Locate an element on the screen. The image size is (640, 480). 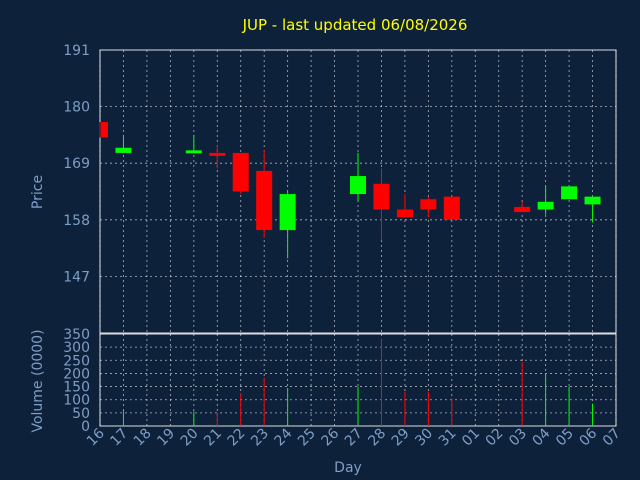
x-tick-label: 24 is located at coordinates (284, 437).